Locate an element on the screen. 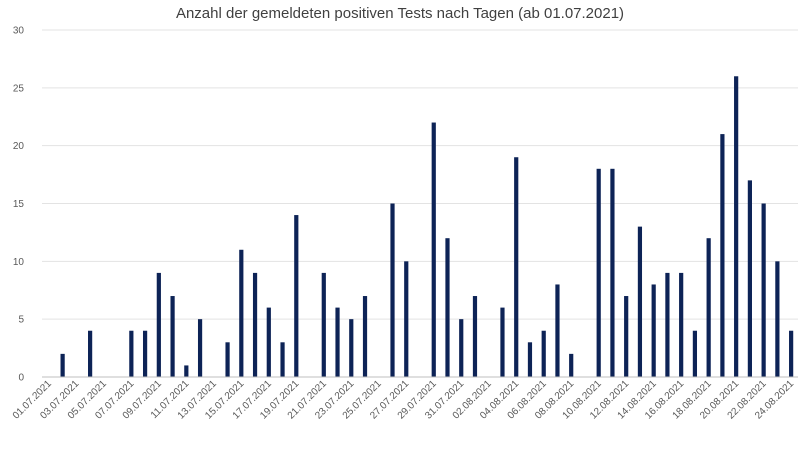 Image resolution: width=800 pixels, height=457 pixels. y-tick-label: 10 is located at coordinates (19, 262).